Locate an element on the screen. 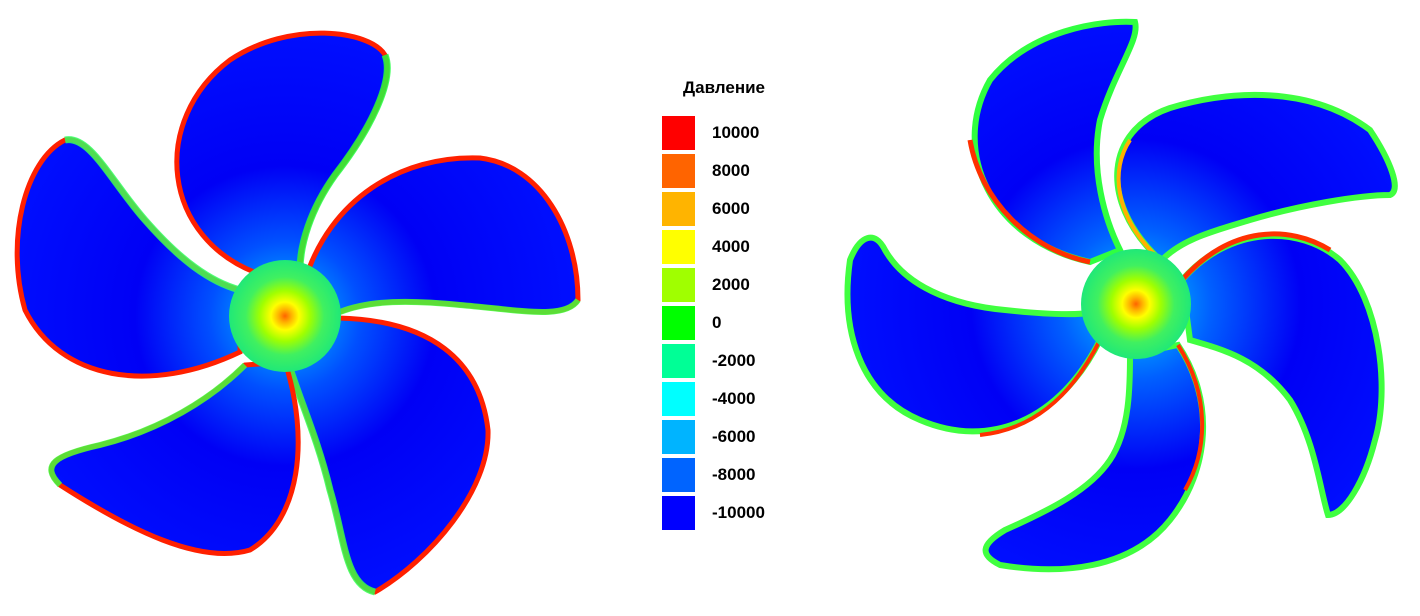  legend-label: 4000 is located at coordinates (731, 246).